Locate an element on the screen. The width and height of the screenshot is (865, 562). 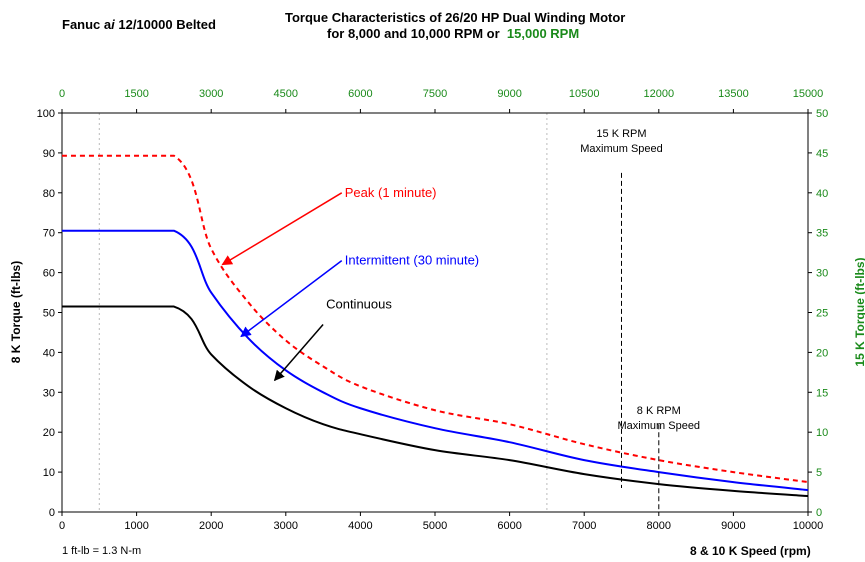
chart-title-line2: for 8,000 and 10,000 RPM or 15,000 RPM is located at coordinates (453, 33).